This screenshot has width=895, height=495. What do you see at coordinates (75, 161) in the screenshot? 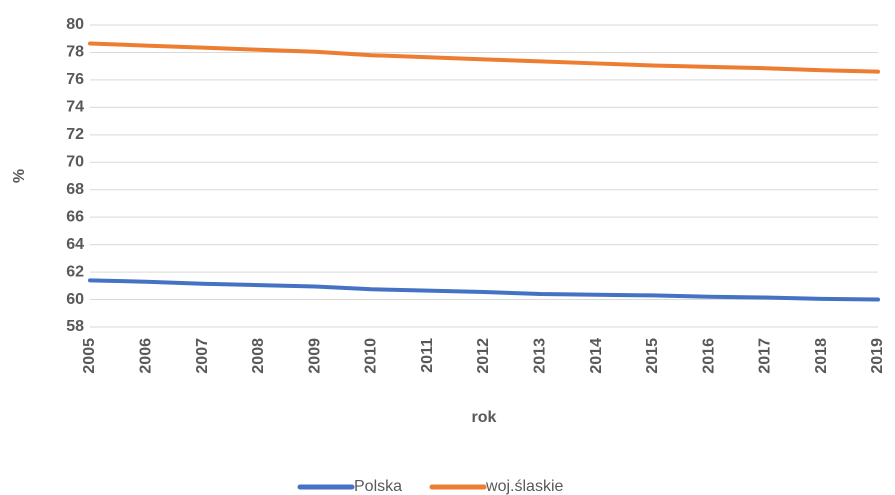
I see `y-tick-label: 70` at bounding box center [75, 161].